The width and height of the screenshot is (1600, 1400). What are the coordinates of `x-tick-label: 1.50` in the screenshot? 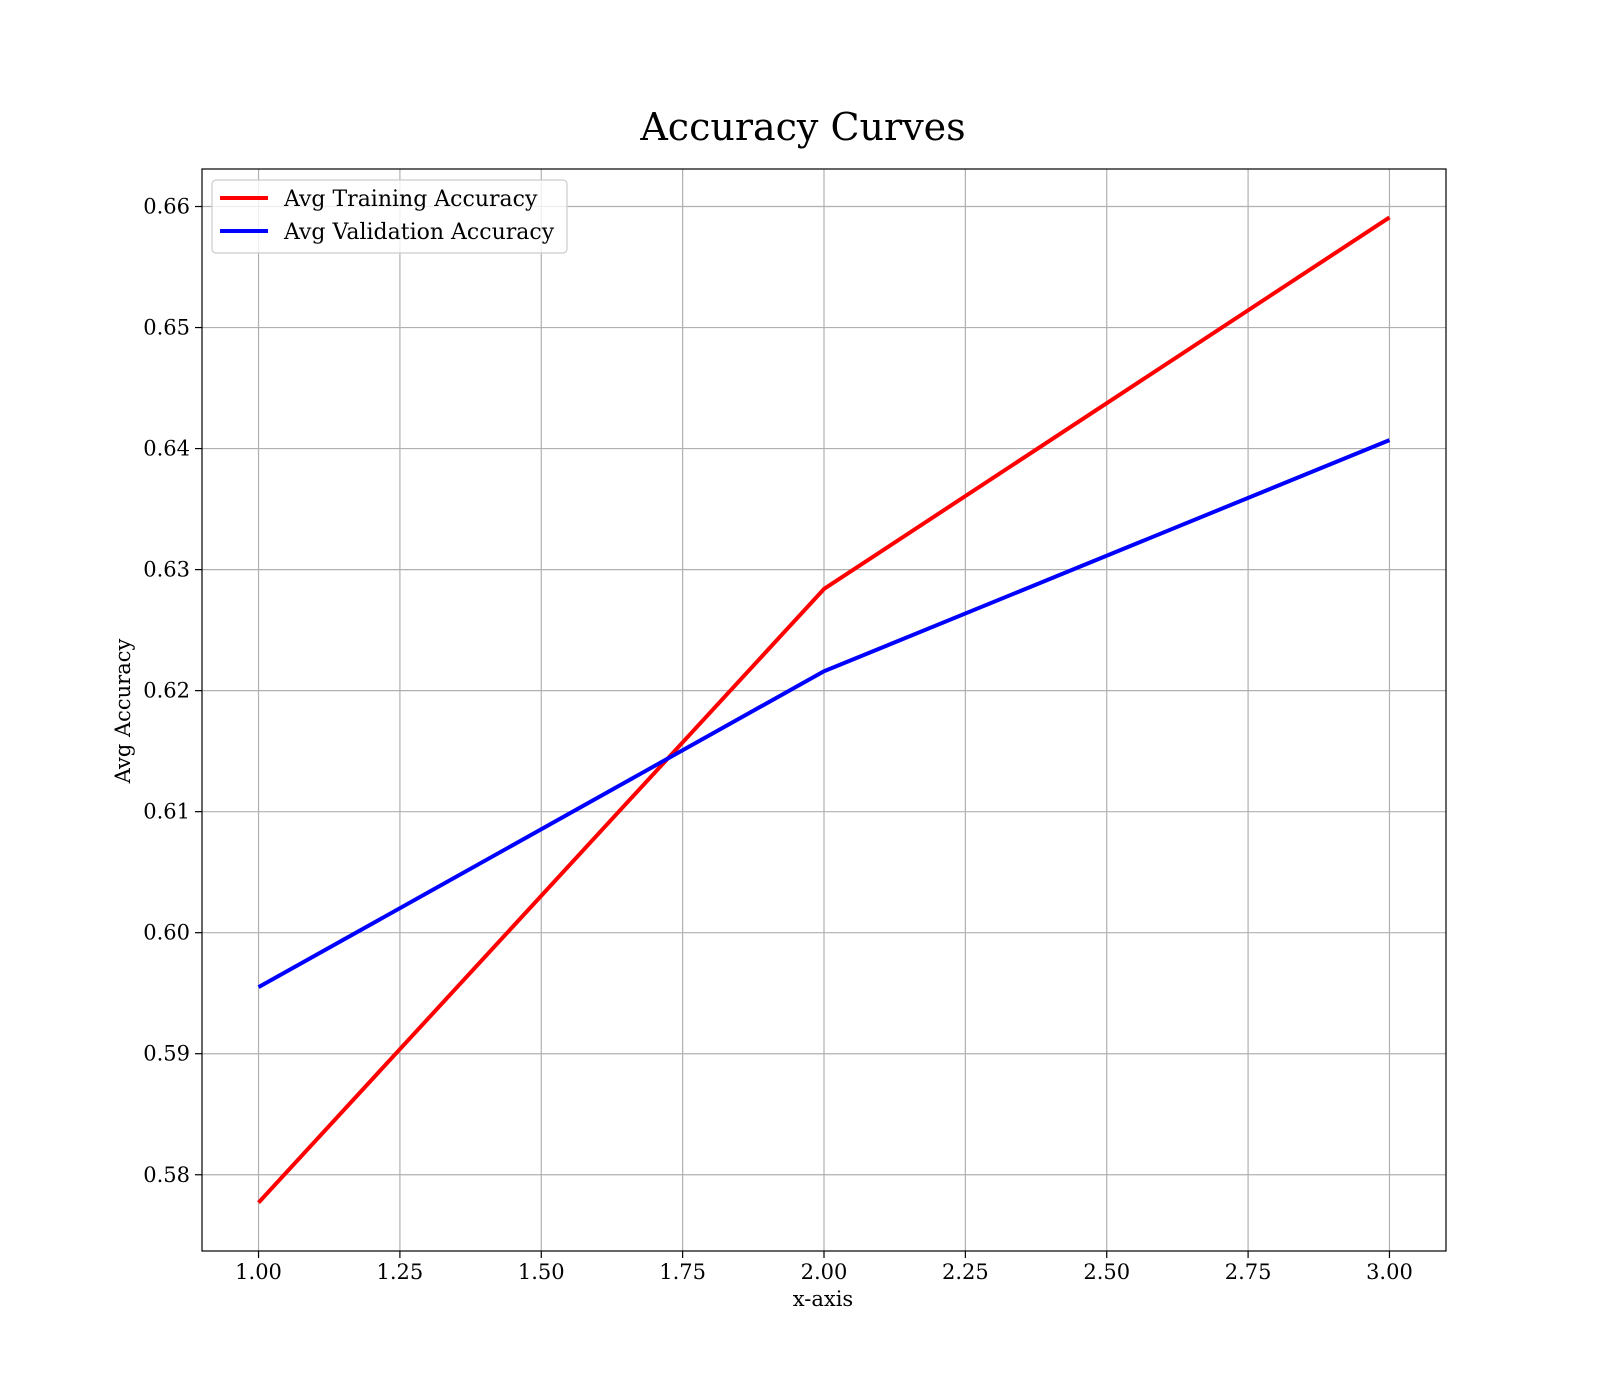 It's located at (541, 1272).